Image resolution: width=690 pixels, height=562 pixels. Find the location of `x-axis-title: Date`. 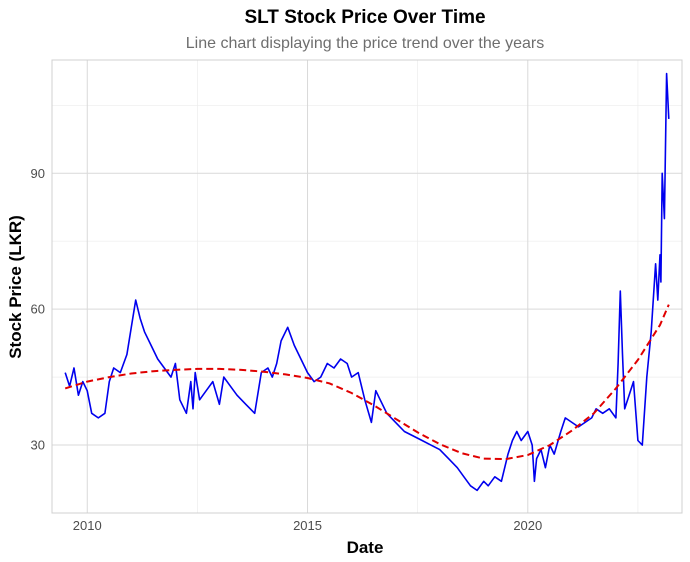

x-axis-title: Date is located at coordinates (365, 547).